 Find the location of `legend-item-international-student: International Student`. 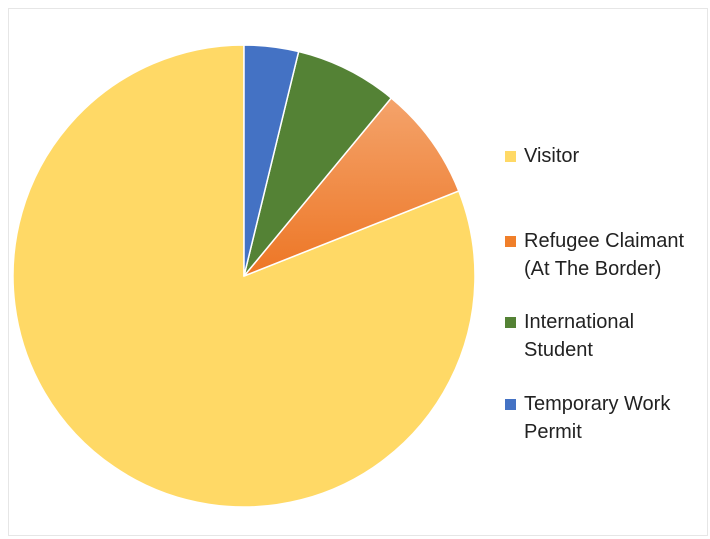

legend-item-international-student: International Student is located at coordinates (584, 336).